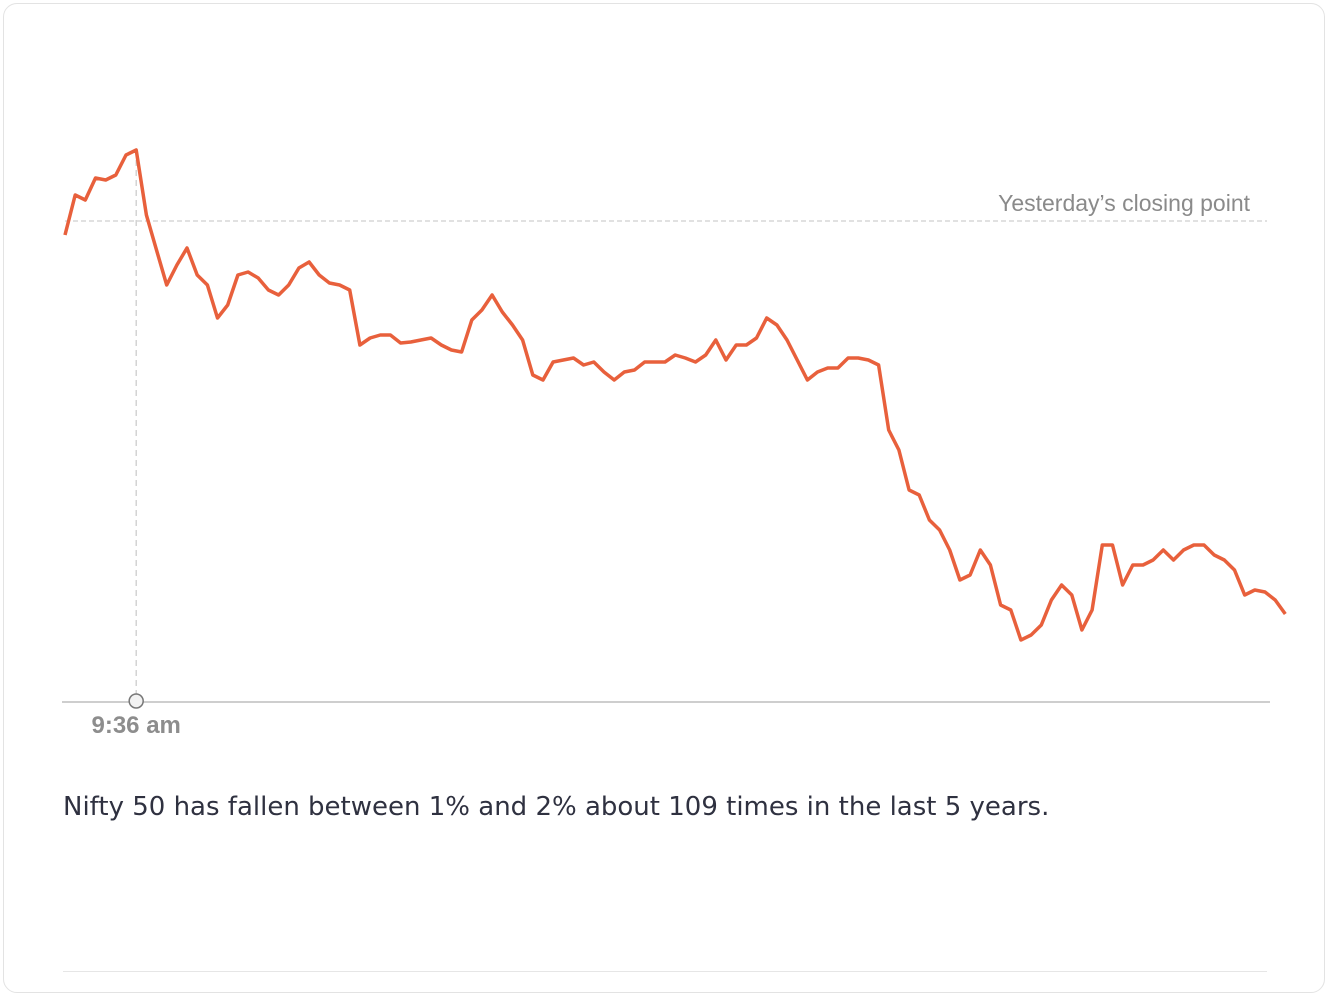  What do you see at coordinates (135, 725) in the screenshot?
I see `x-tick-label: 9:36 am` at bounding box center [135, 725].